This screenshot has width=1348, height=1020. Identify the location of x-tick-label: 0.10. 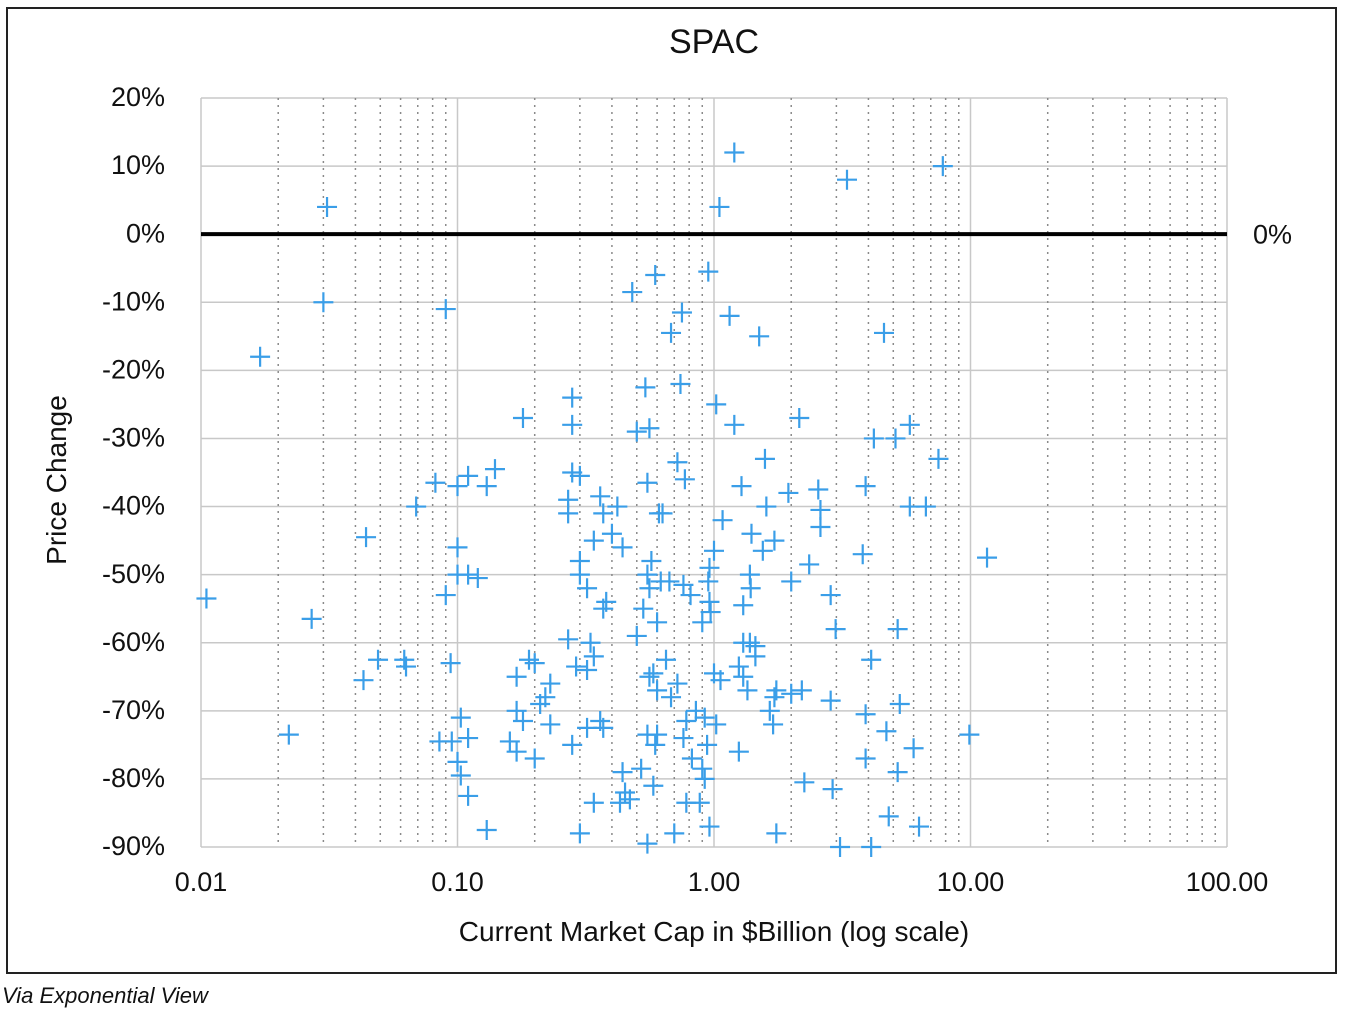
(457, 882).